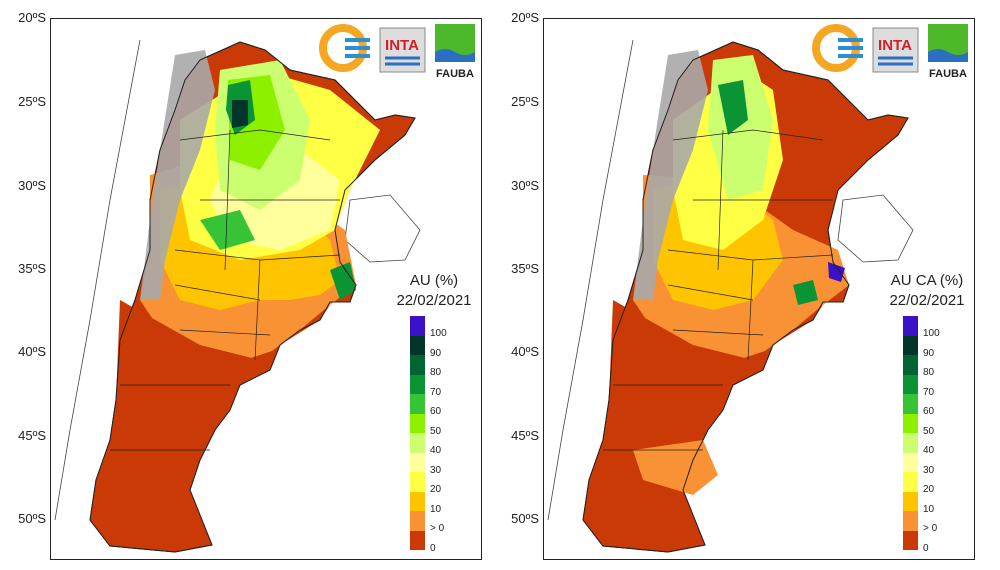  What do you see at coordinates (927, 280) in the screenshot?
I see `legend-title: AU CA (%)` at bounding box center [927, 280].